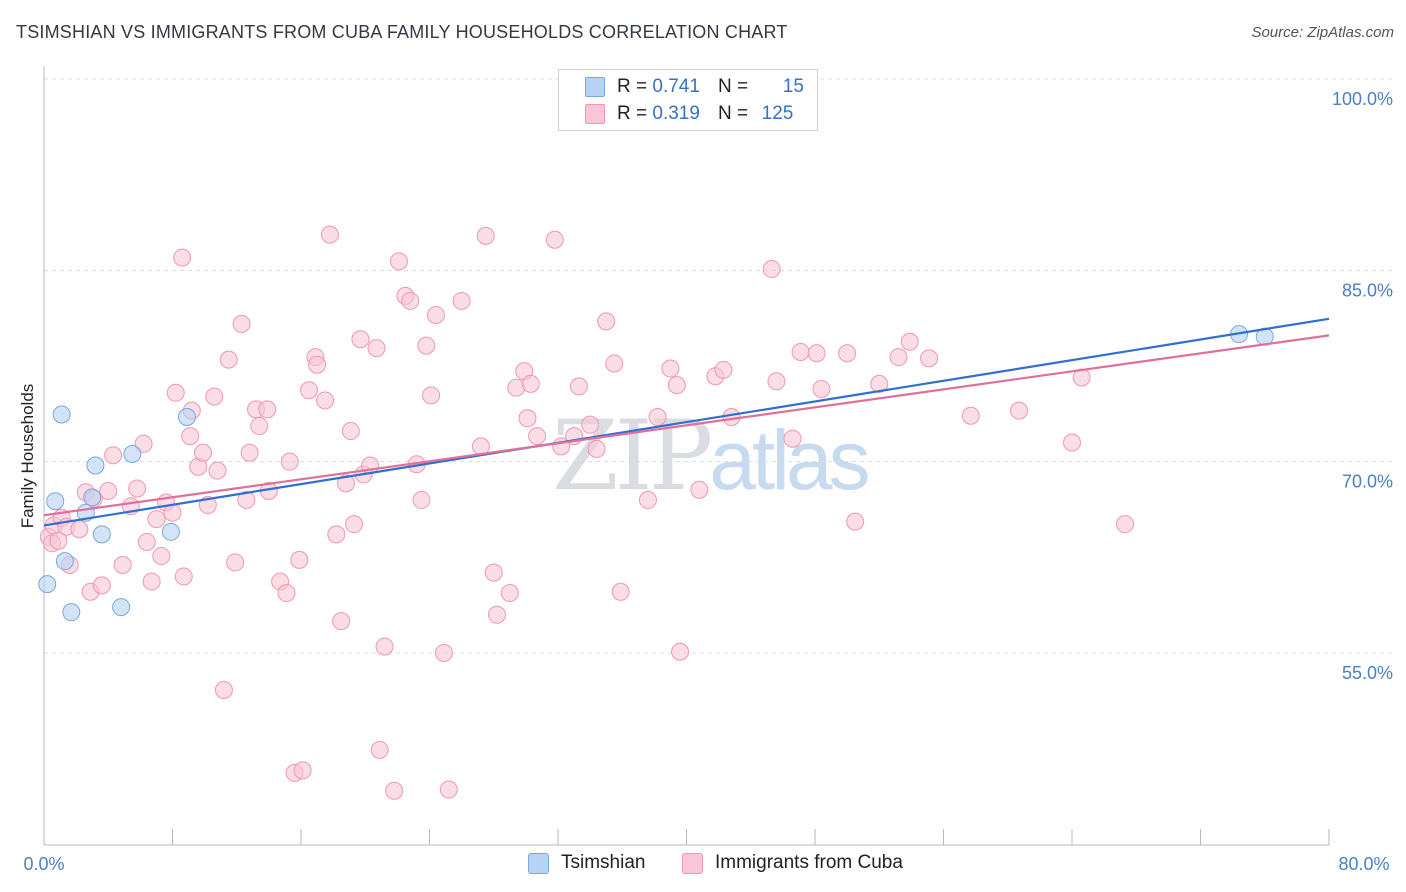  I want to click on legend-row-tsimshian: R = 0.741 N = 15, so click(694, 87).